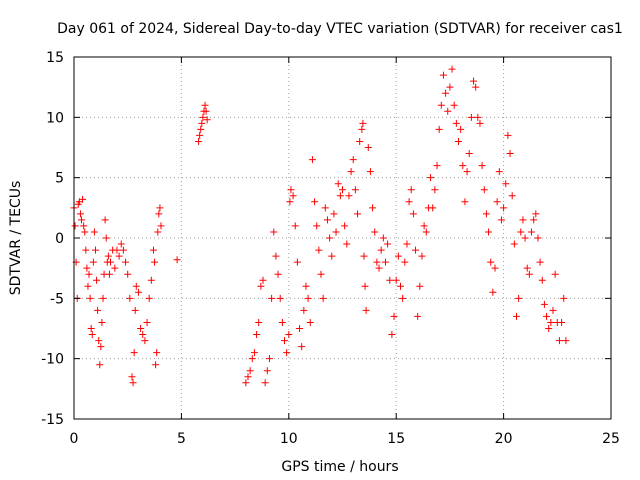 The image size is (640, 480). I want to click on x-tick-label: 0, so click(74, 439).